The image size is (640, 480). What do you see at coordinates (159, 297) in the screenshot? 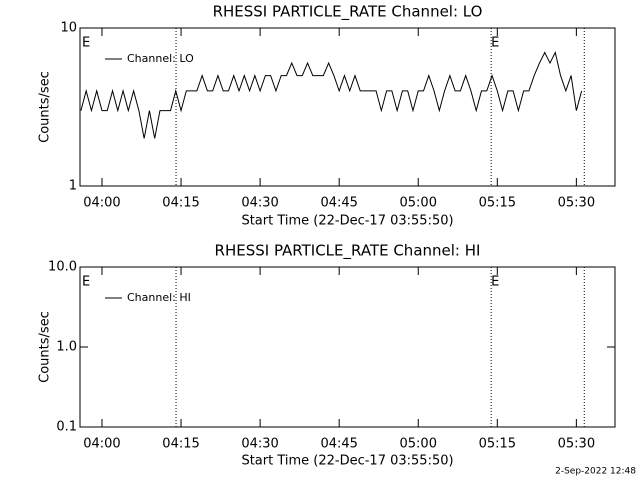
I see `legend-label: Channel: HI` at bounding box center [159, 297].